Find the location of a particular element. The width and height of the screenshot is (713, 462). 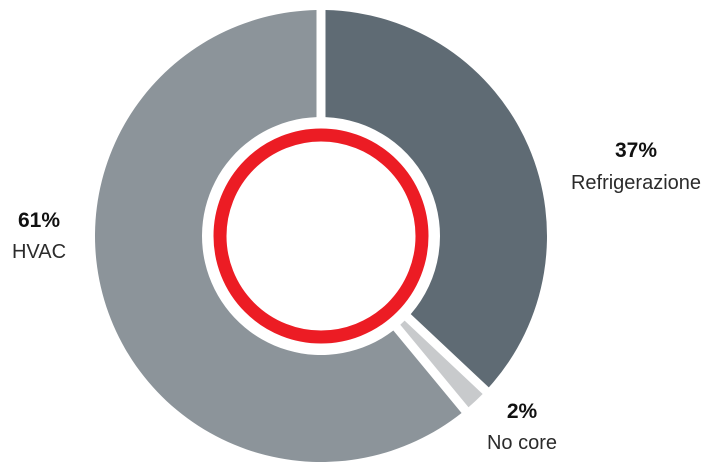

slice-percent-label: 37% is located at coordinates (636, 150).